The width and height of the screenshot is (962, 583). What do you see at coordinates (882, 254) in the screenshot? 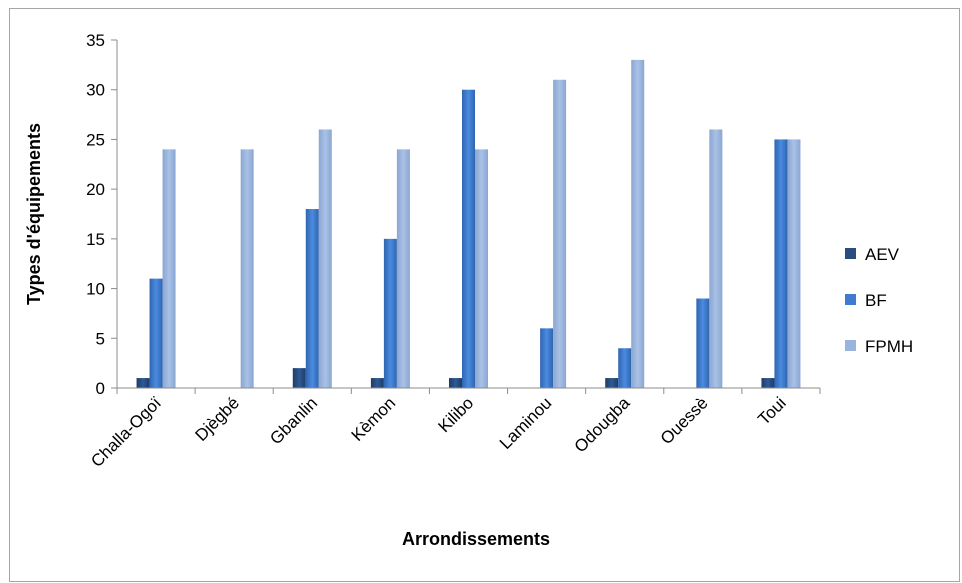
I see `legend-label-aev: AEV` at bounding box center [882, 254].